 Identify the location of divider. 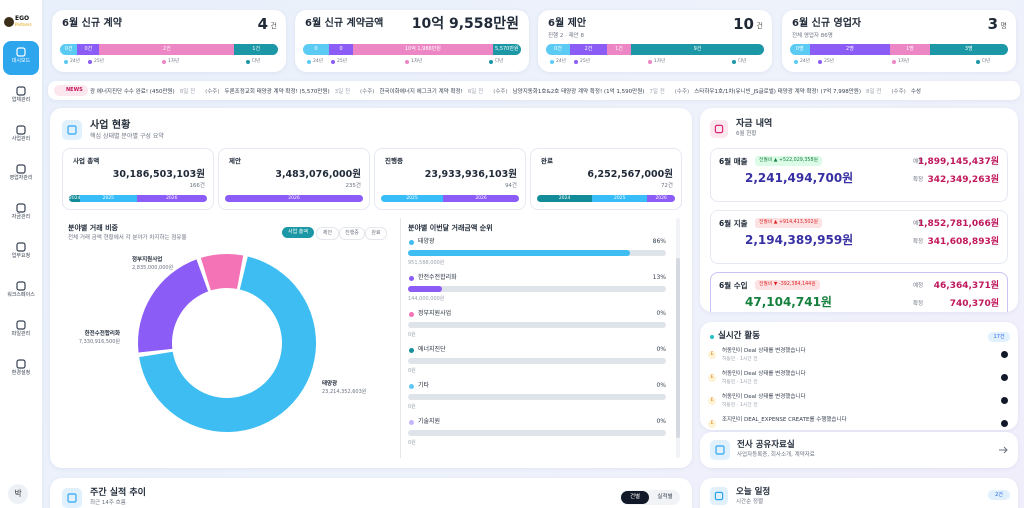
(400, 338).